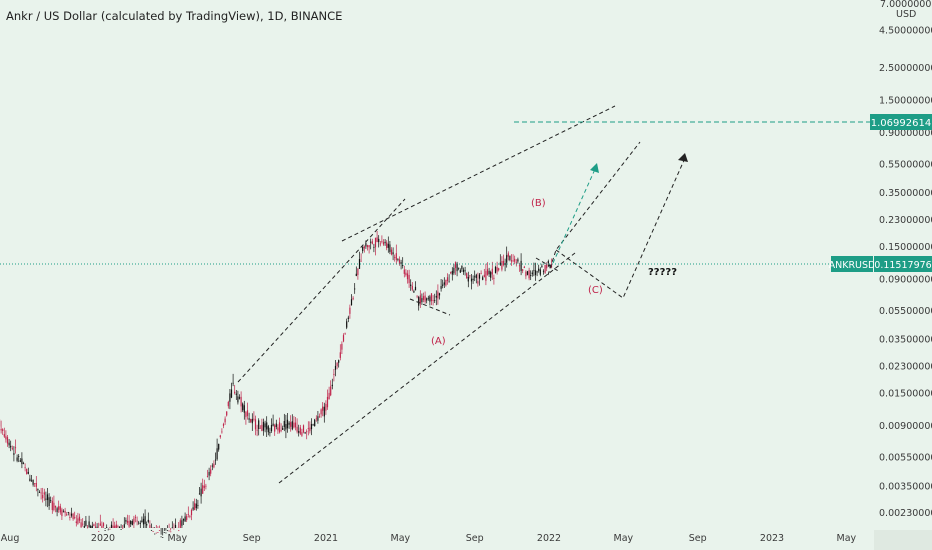  I want to click on y-tick-label: 0.02300000, so click(905, 366).